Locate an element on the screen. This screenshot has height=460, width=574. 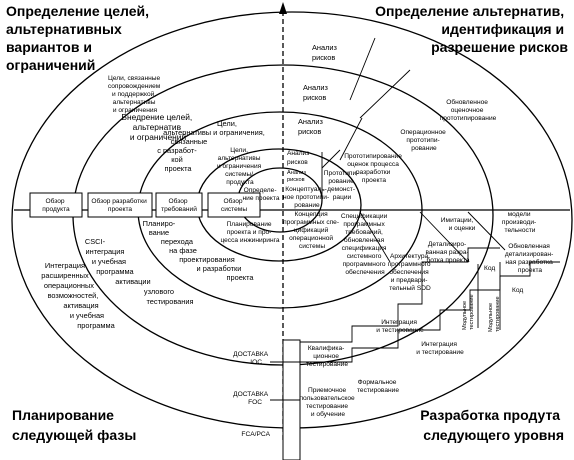
dev-integration-2: Интеграция и тестирование is located at coordinates (440, 348).